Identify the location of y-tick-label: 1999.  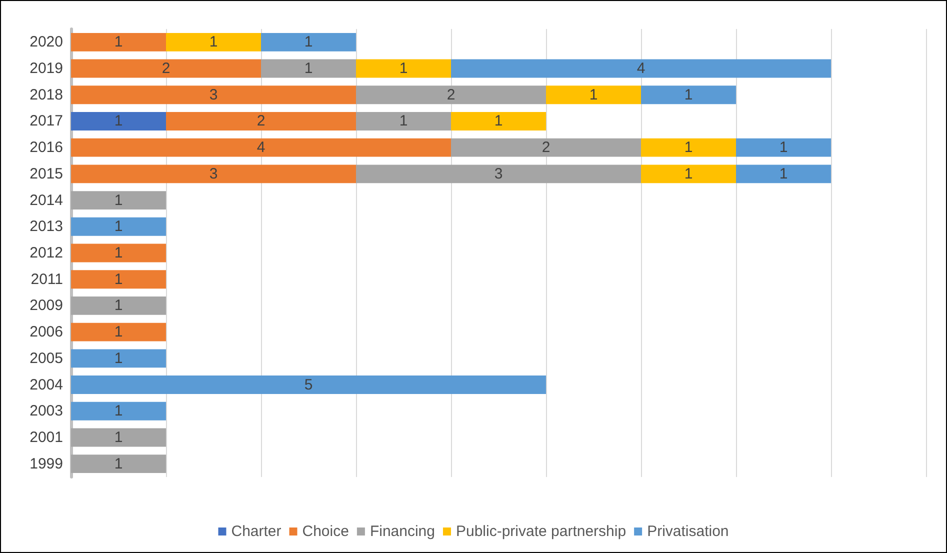
(46, 463).